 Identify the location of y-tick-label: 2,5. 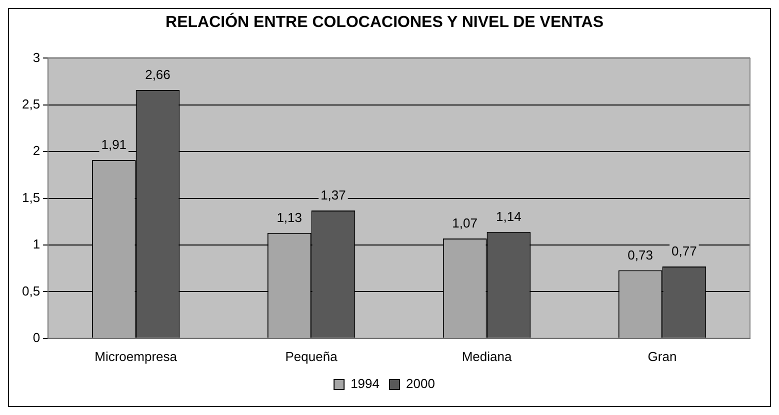
(31, 104).